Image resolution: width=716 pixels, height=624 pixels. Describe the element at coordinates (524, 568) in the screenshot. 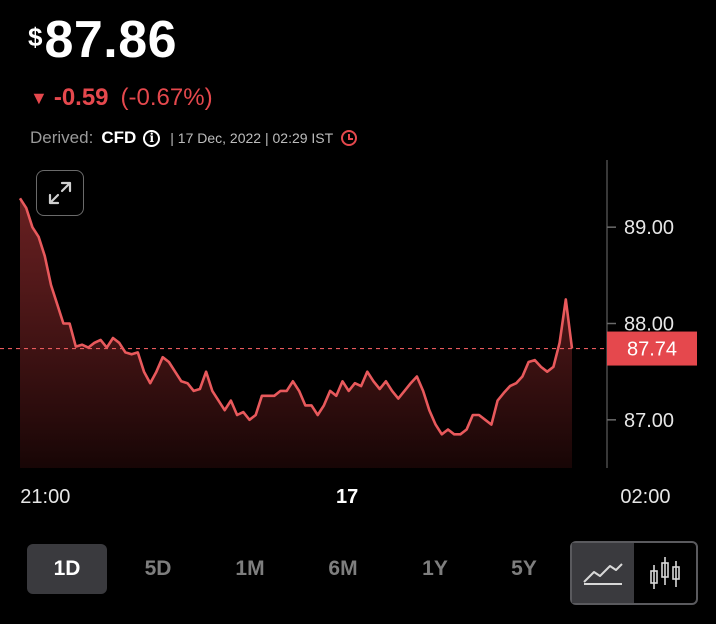

I see `timeframe-5y: 5Y` at that location.